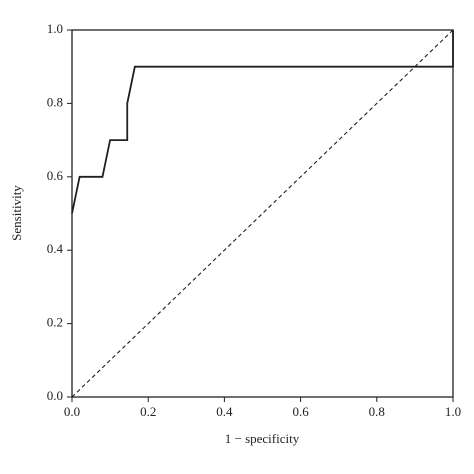  I want to click on x-tick-label: 0.2, so click(148, 411).